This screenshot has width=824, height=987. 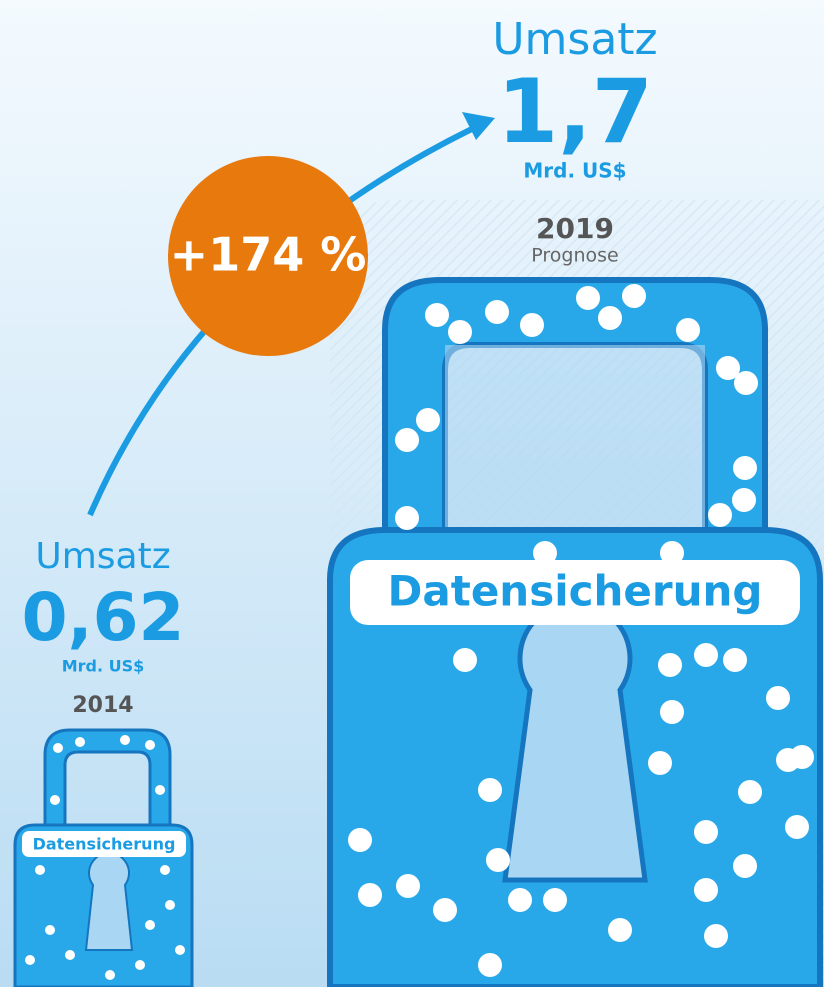 I want to click on arrow-head, so click(x=478, y=126).